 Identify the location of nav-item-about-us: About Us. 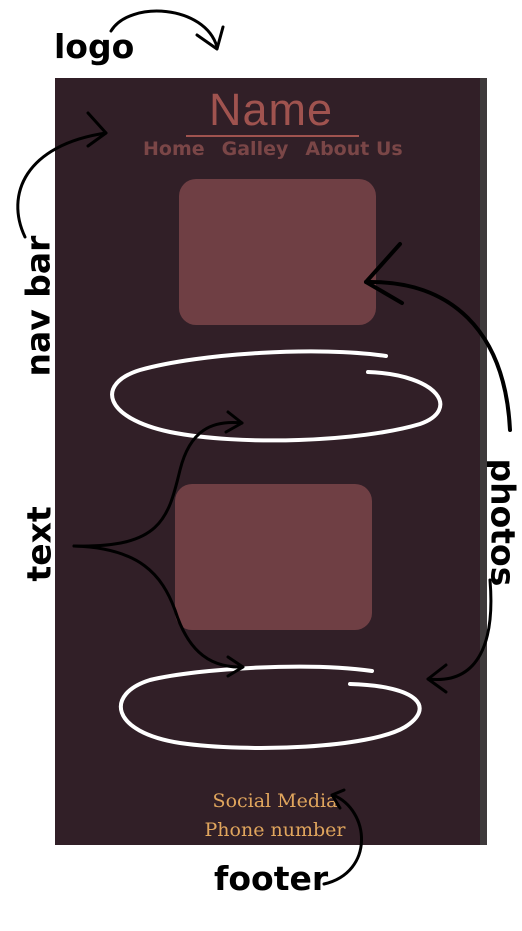
(354, 149).